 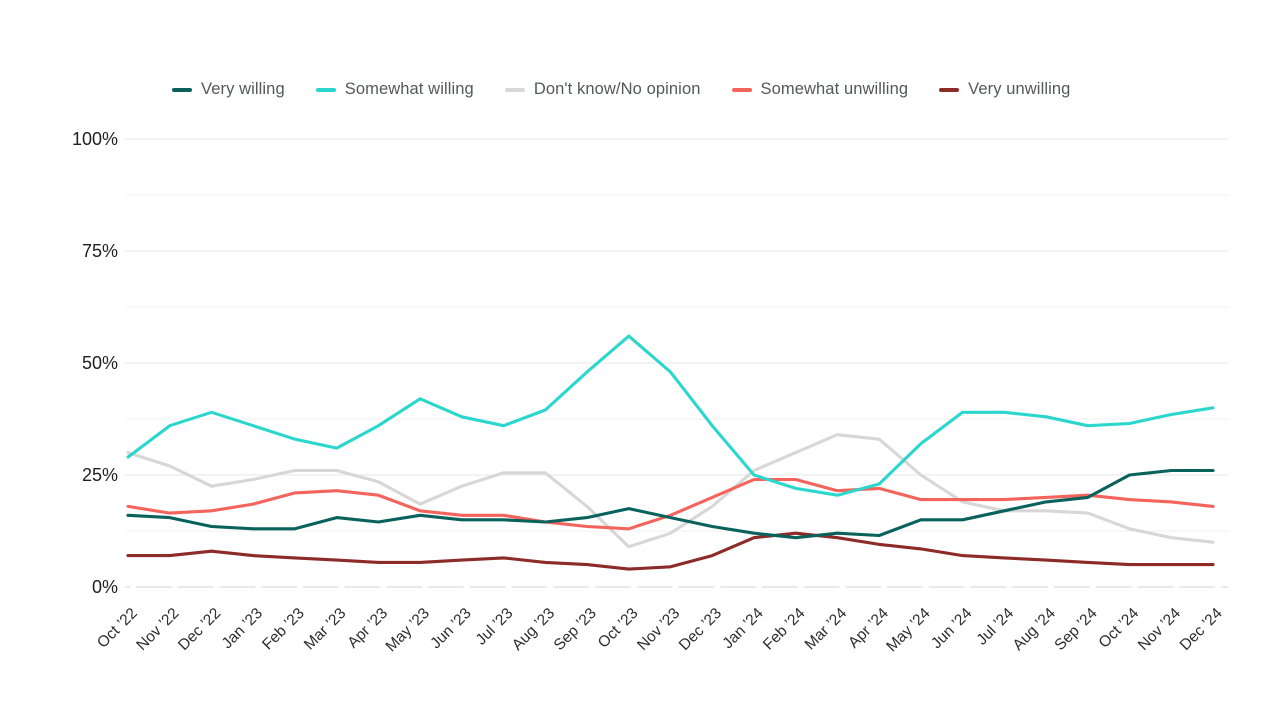 What do you see at coordinates (1019, 89) in the screenshot?
I see `legend-label: Very unwilling` at bounding box center [1019, 89].